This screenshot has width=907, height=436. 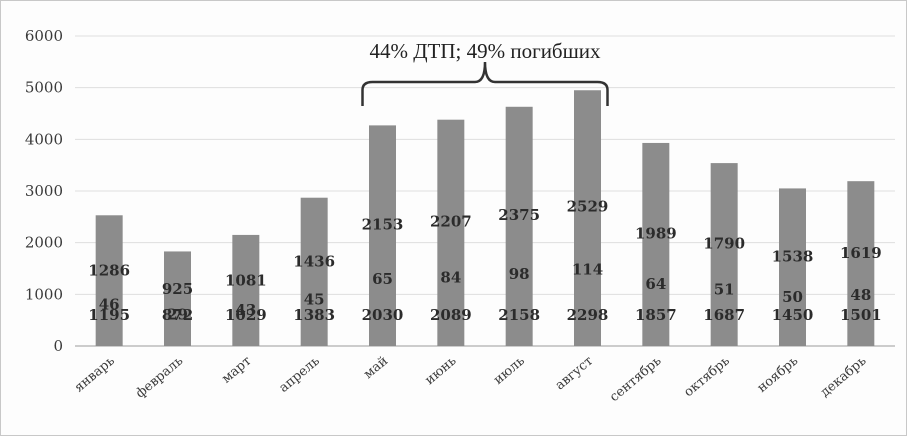 What do you see at coordinates (860, 295) in the screenshot?
I see `data-label: 48` at bounding box center [860, 295].